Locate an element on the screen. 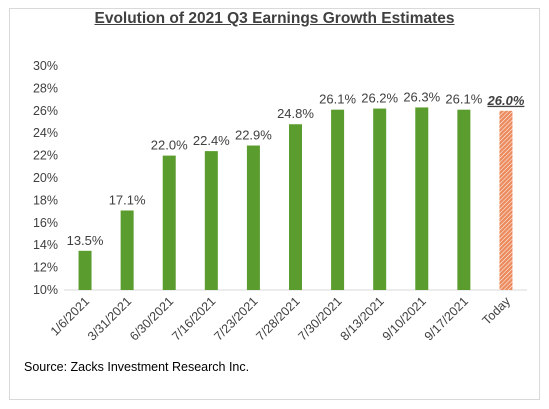  data-label: 26.3% is located at coordinates (421, 96).